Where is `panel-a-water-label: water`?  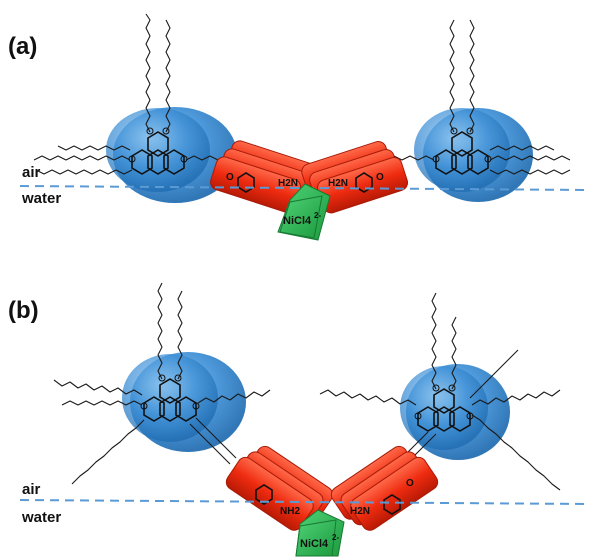 panel-a-water-label: water is located at coordinates (41, 198).